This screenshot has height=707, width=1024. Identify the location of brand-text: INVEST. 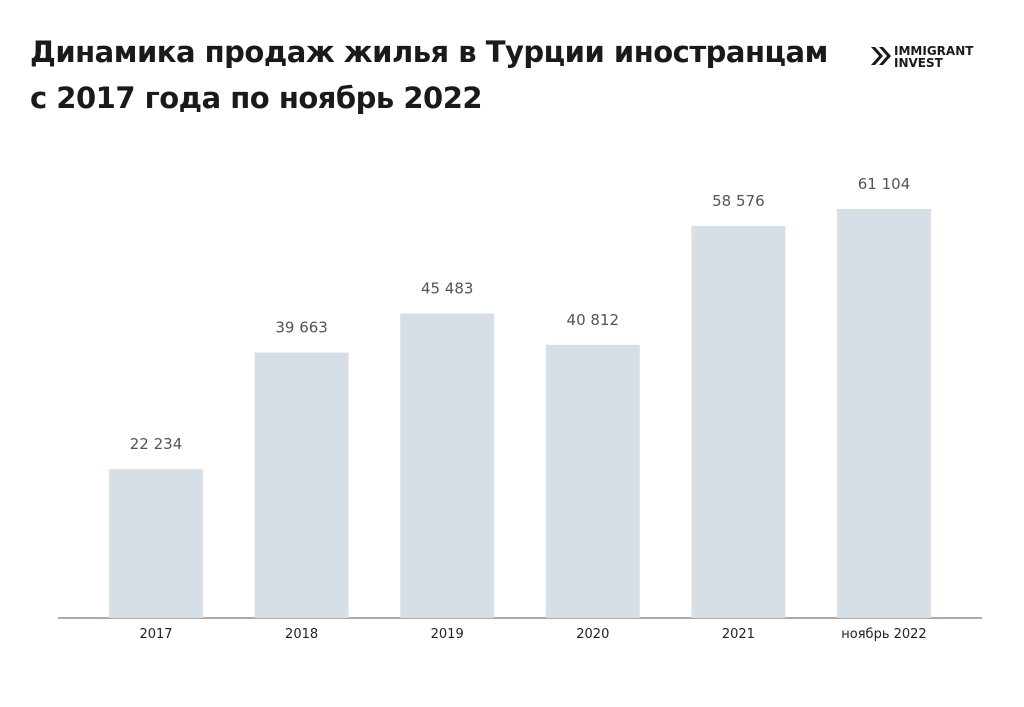
(919, 63).